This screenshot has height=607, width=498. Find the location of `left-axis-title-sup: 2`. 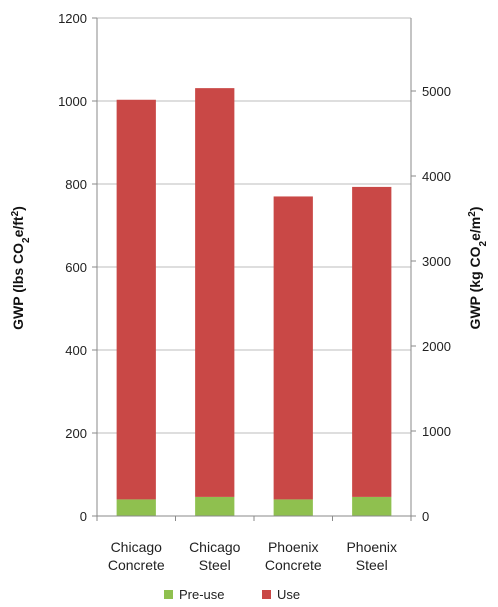

left-axis-title-sup: 2 is located at coordinates (15, 213).